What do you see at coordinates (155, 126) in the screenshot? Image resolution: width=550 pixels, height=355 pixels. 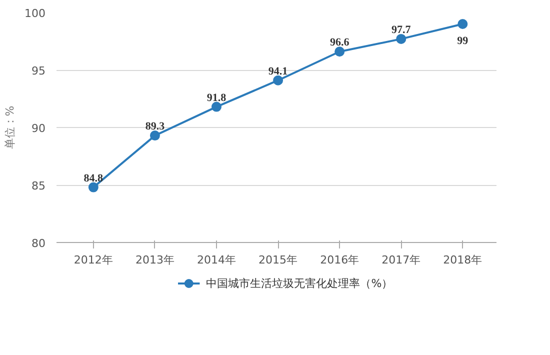 I see `data-label: 89.3` at bounding box center [155, 126].